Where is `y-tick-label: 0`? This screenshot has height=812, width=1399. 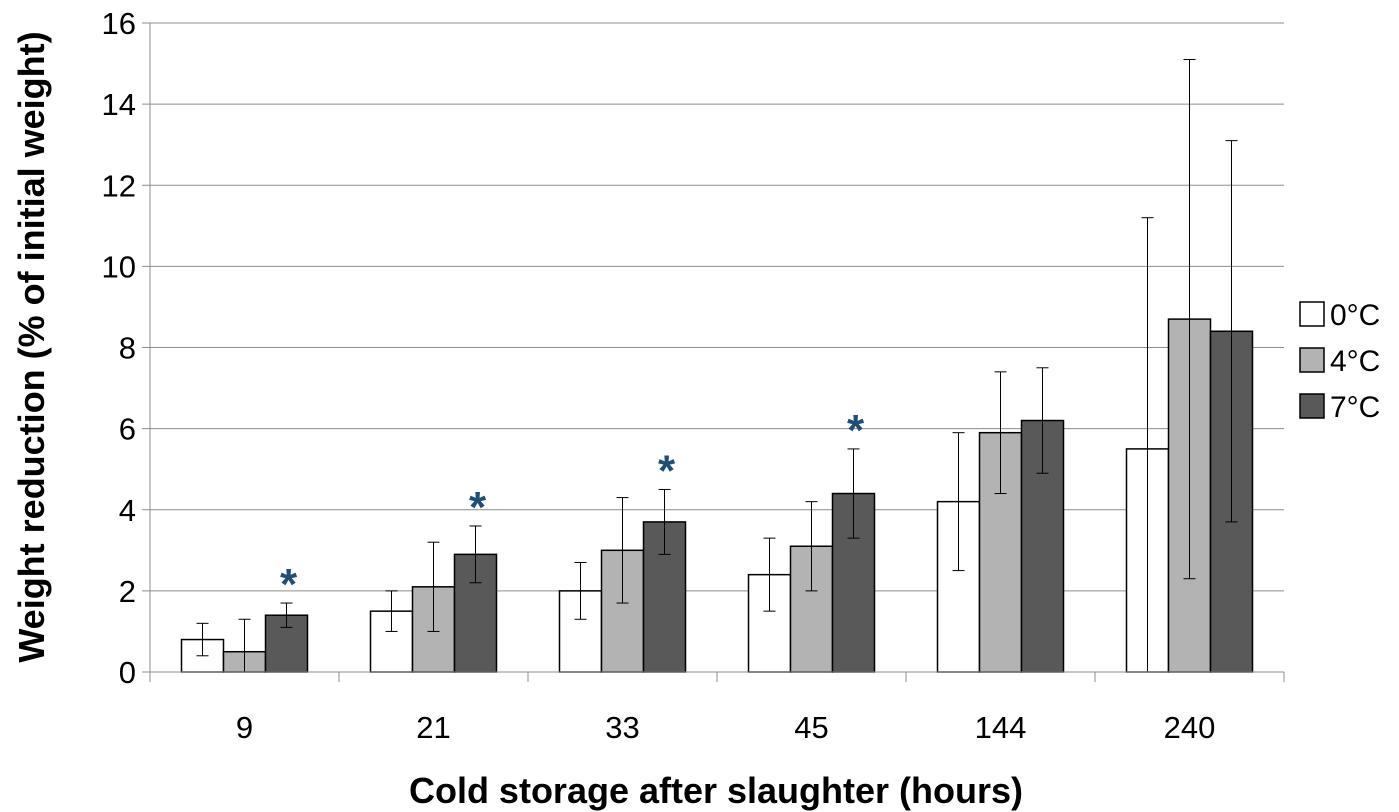
y-tick-label: 0 is located at coordinates (127, 672).